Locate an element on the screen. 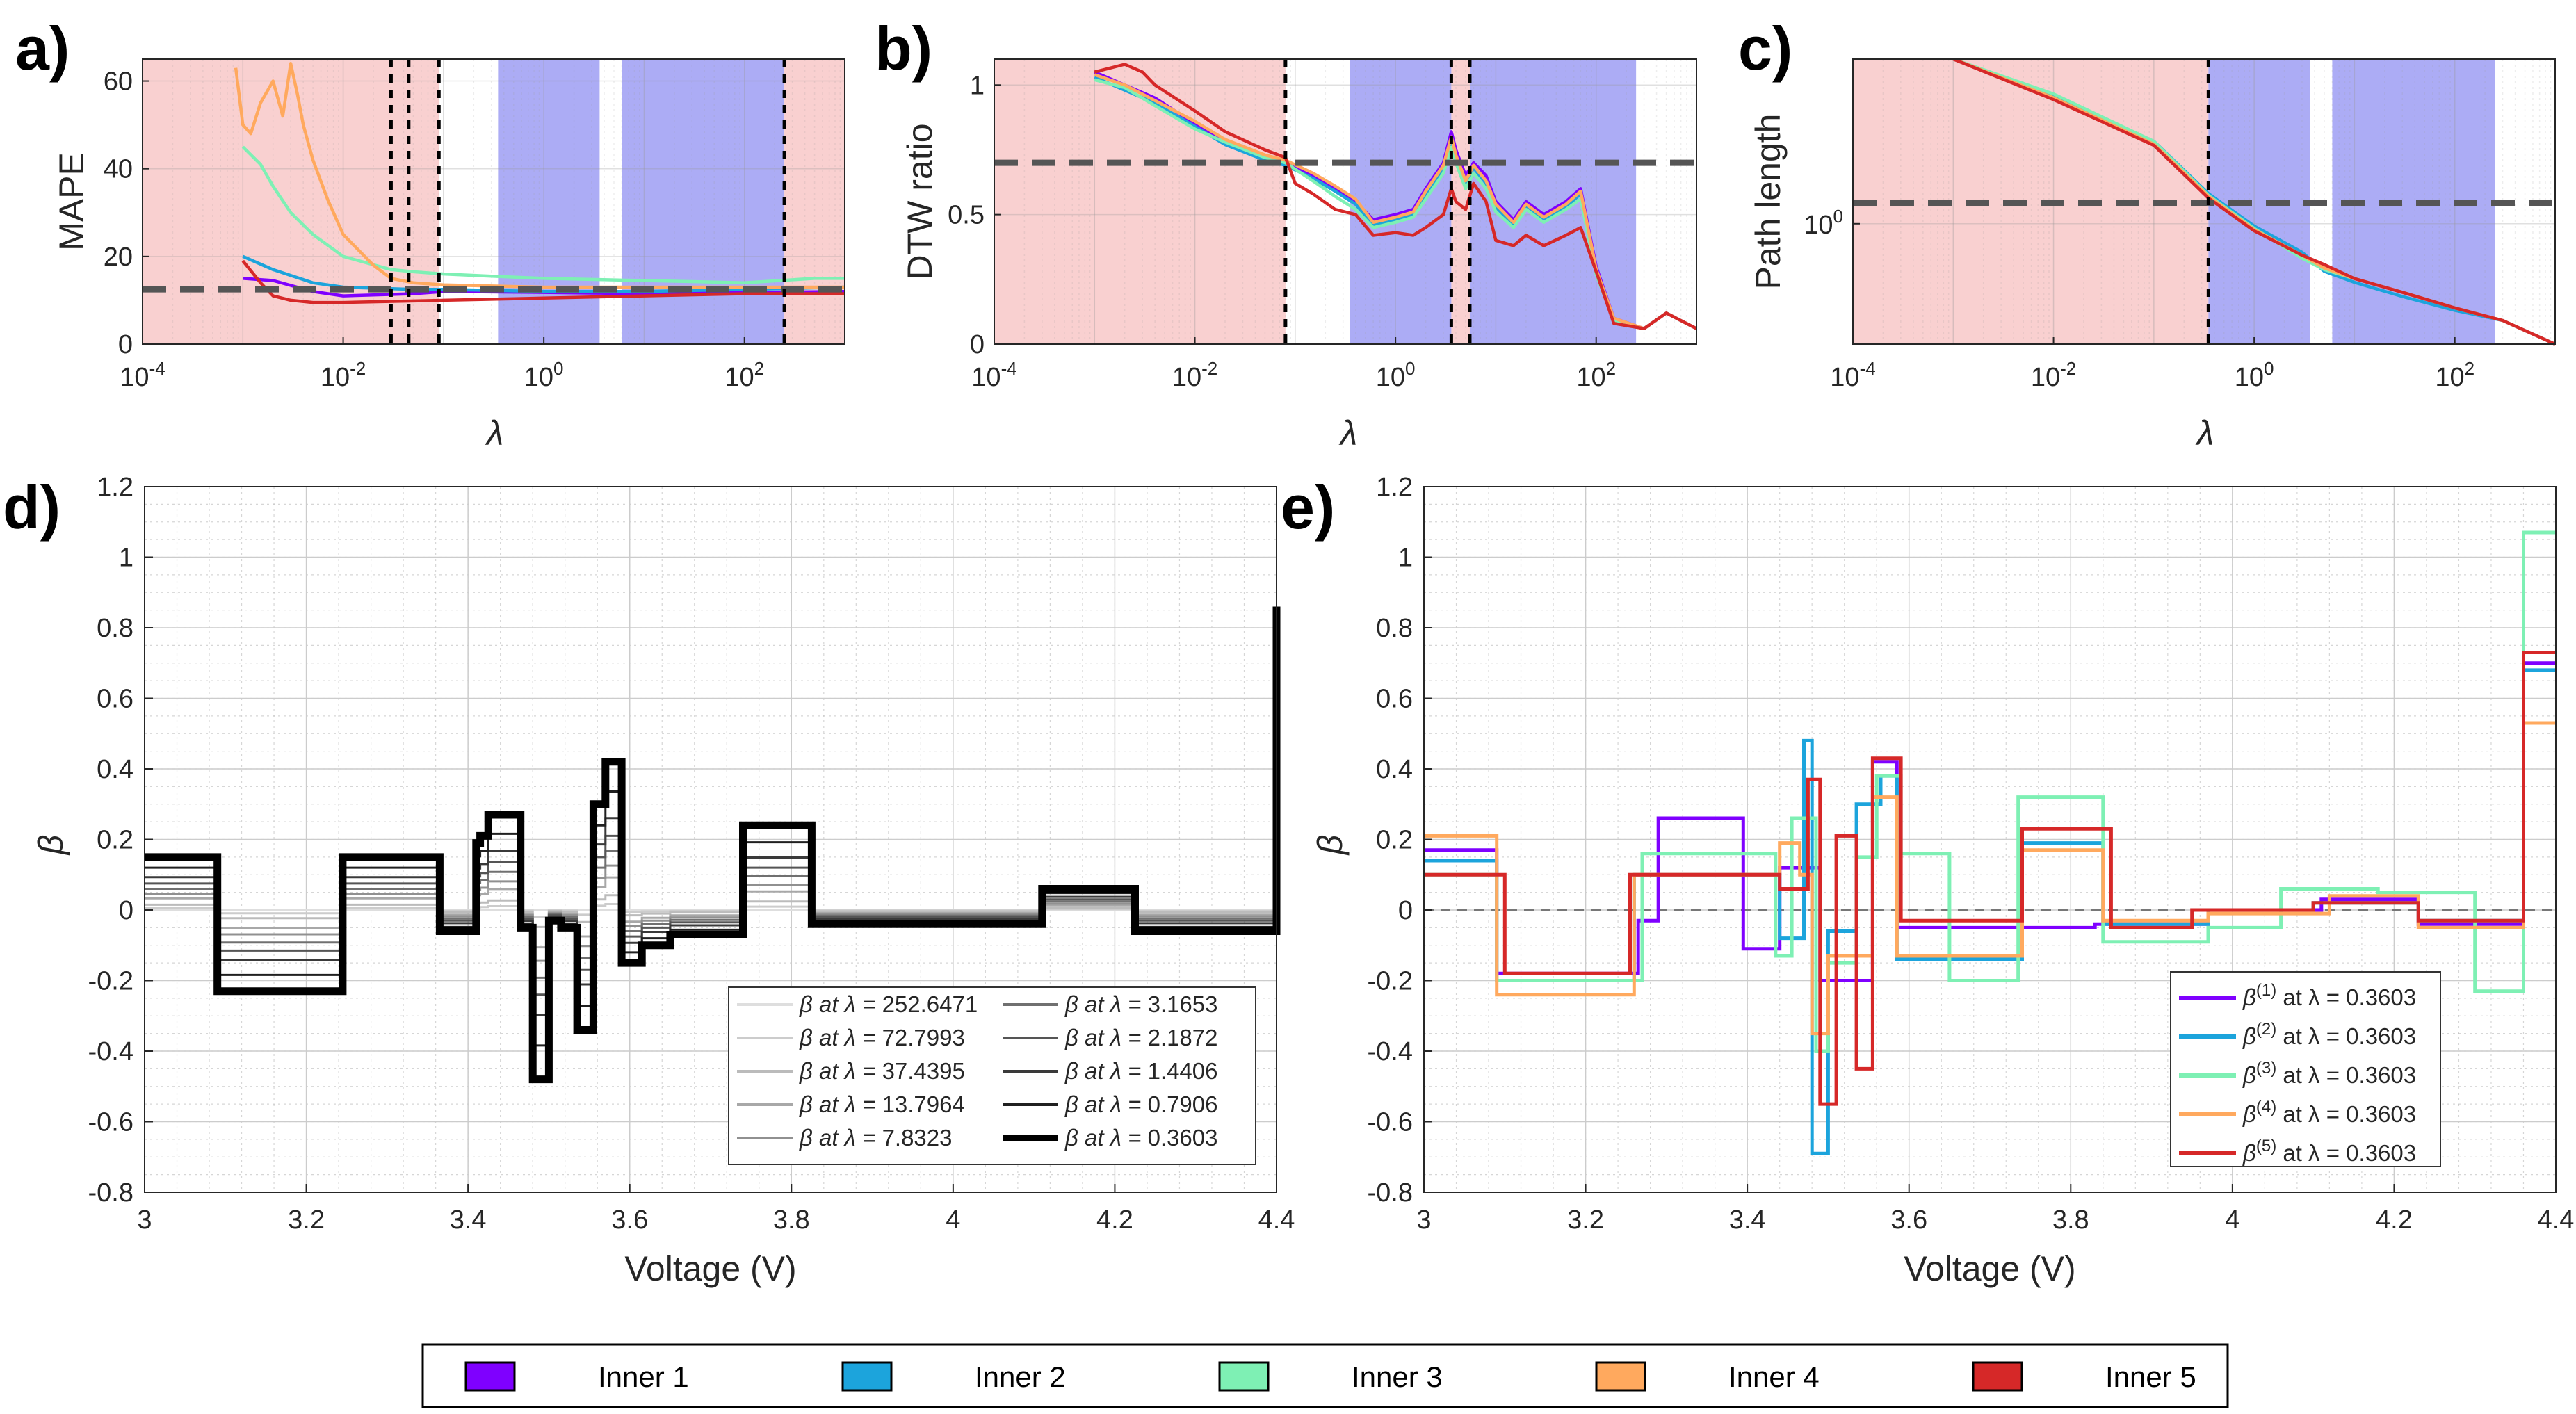  panel-d-legend-label: β at λ = 13.7964 is located at coordinates (882, 1104).